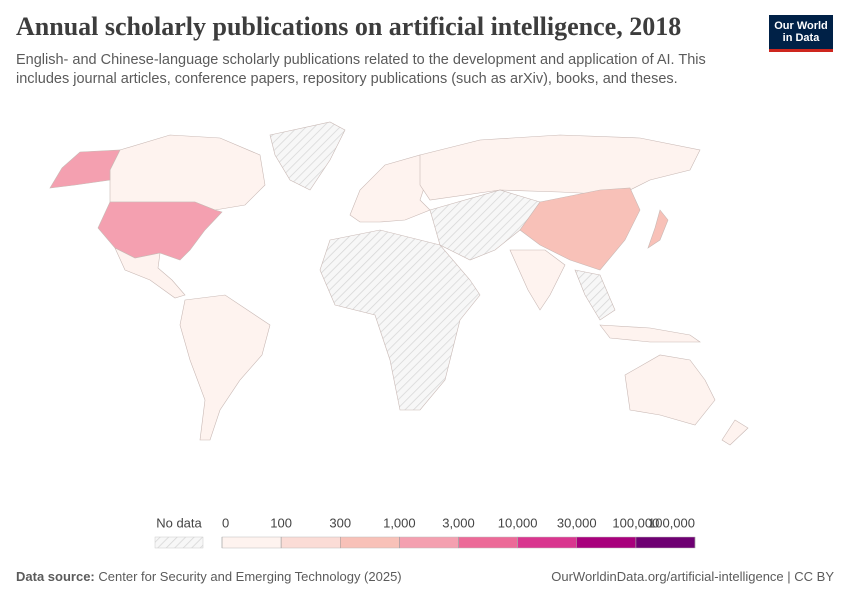 This screenshot has height=600, width=850. Describe the element at coordinates (518, 522) in the screenshot. I see `legend-tick-label: 10,000` at that location.